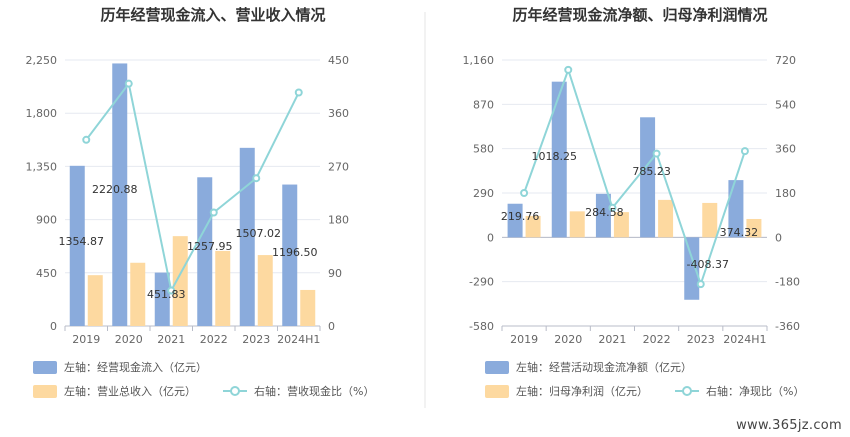 Image resolution: width=850 pixels, height=437 pixels. Describe the element at coordinates (130, 391) in the screenshot. I see `legend-label: 左轴：营业总收入（亿元）` at that location.